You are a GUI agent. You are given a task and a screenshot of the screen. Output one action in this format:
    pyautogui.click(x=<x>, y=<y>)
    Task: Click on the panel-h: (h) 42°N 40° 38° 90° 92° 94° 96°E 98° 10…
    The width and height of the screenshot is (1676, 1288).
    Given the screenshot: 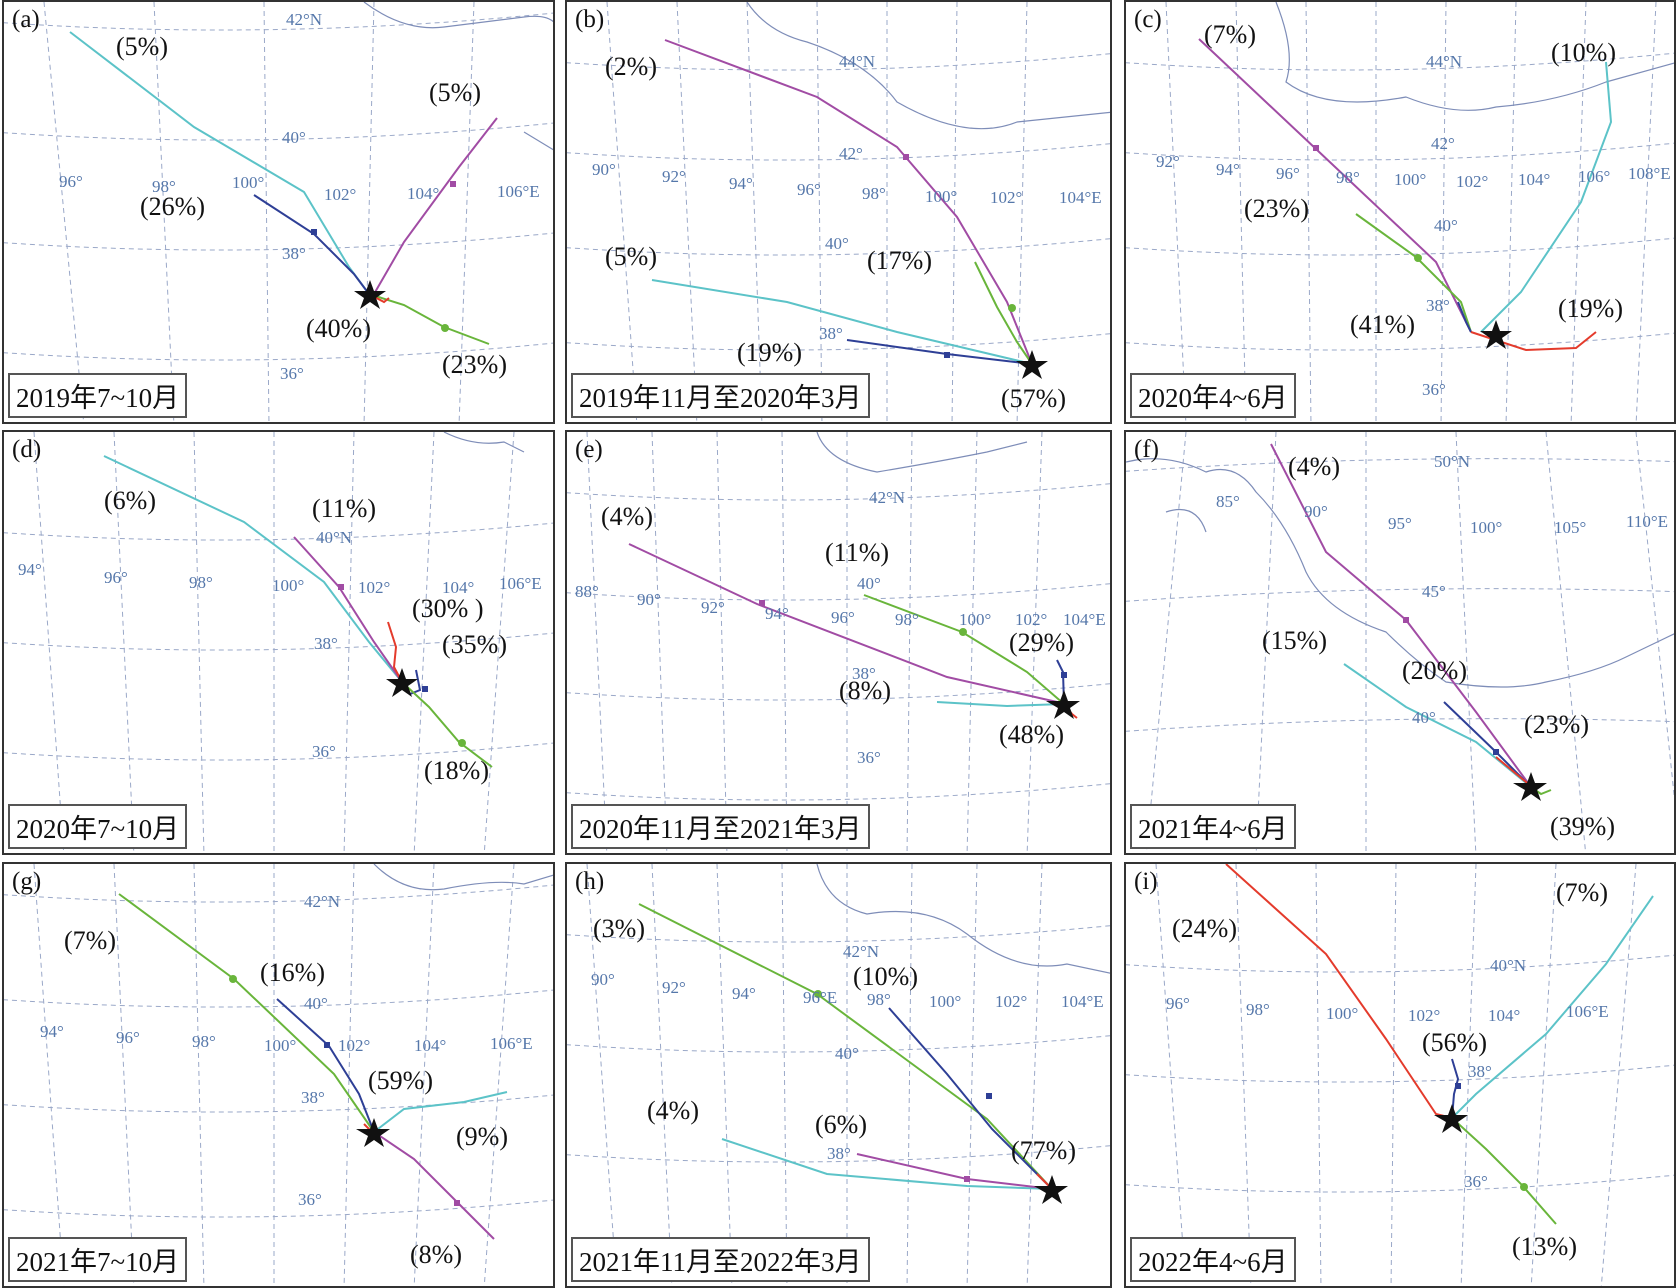 What is the action you would take?
    pyautogui.click(x=838, y=1075)
    